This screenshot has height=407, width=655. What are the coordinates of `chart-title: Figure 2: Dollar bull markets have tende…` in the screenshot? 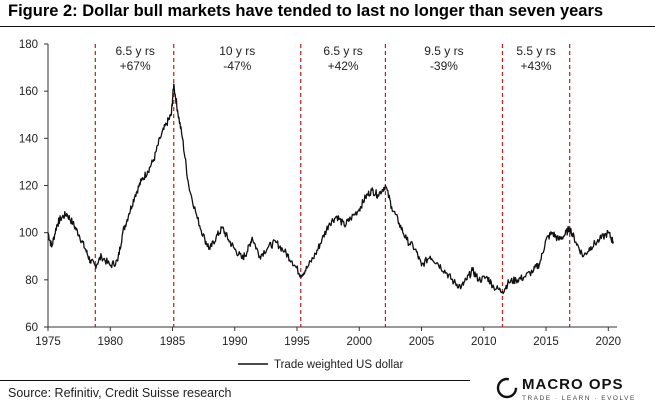 It's located at (306, 11).